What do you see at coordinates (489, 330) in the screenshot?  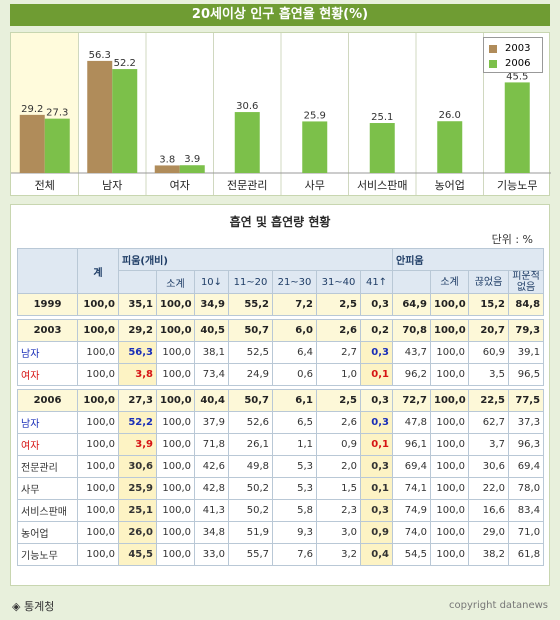 I see `table-cell: 20,7` at bounding box center [489, 330].